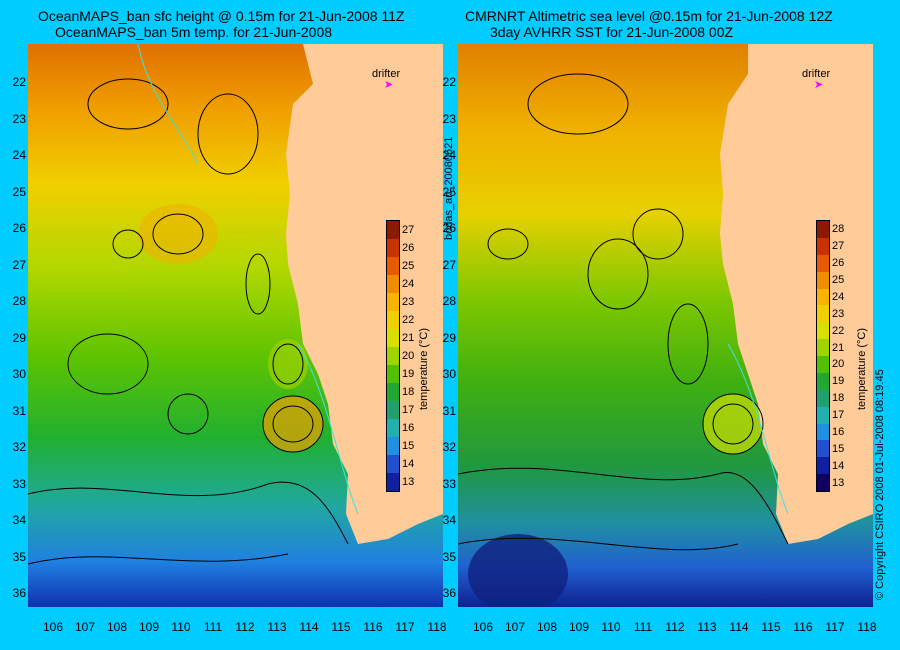 This screenshot has height=650, width=900. What do you see at coordinates (19, 483) in the screenshot?
I see `y-tick-label: 33` at bounding box center [19, 483].